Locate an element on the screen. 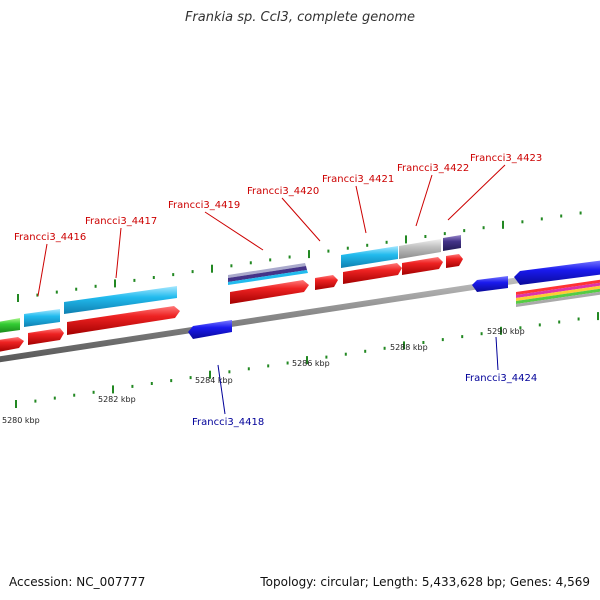 Image resolution: width=600 pixels, height=600 pixels. label-francci3-4419: Francci3_4419 is located at coordinates (204, 205).